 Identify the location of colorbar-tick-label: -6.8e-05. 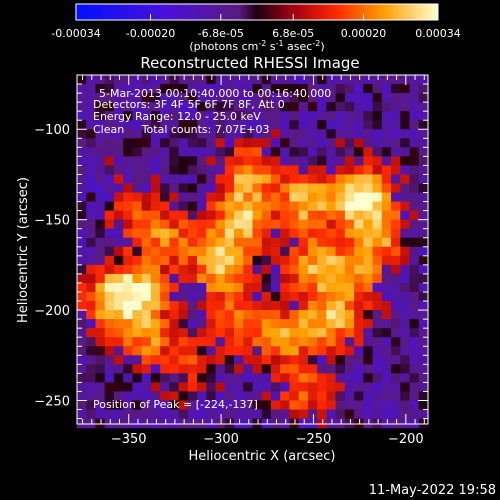
(221, 33).